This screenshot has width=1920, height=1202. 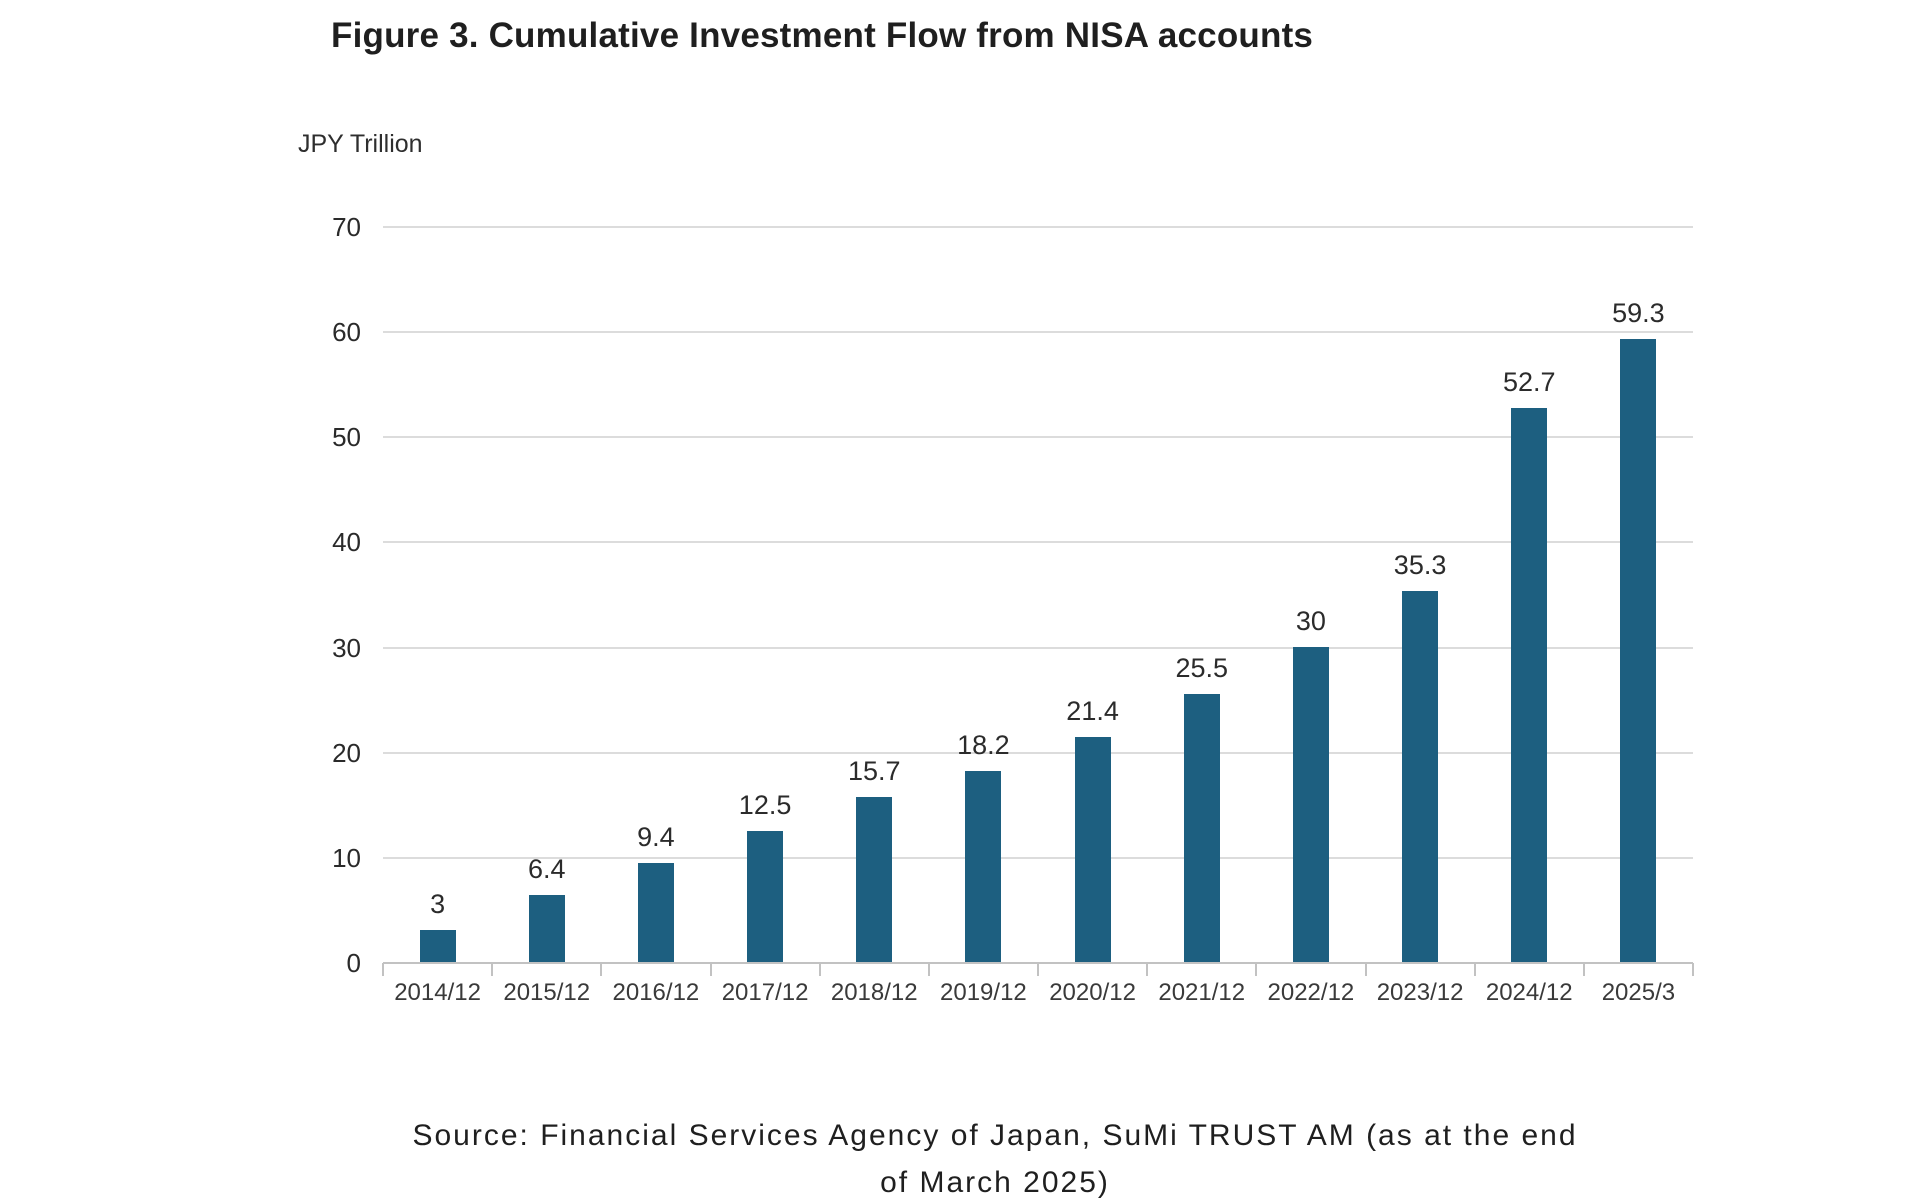 What do you see at coordinates (656, 837) in the screenshot?
I see `bar-value-label: 9.4` at bounding box center [656, 837].